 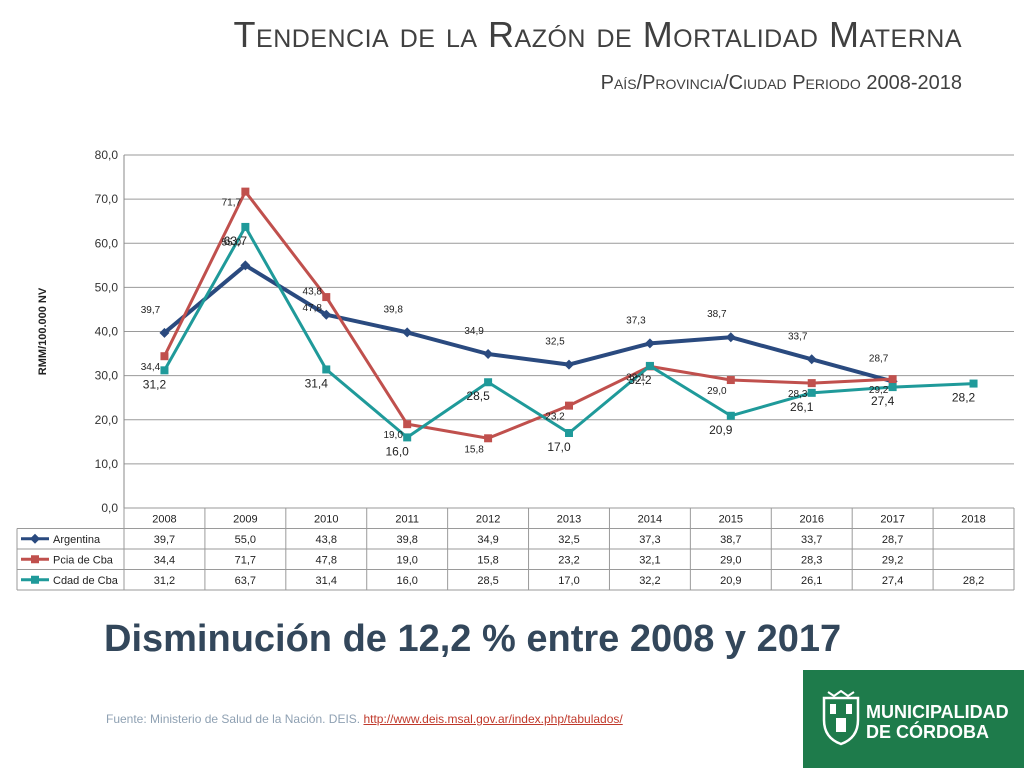 What do you see at coordinates (107, 332) in the screenshot?
I see `y-tick-label: 40,0` at bounding box center [107, 332].